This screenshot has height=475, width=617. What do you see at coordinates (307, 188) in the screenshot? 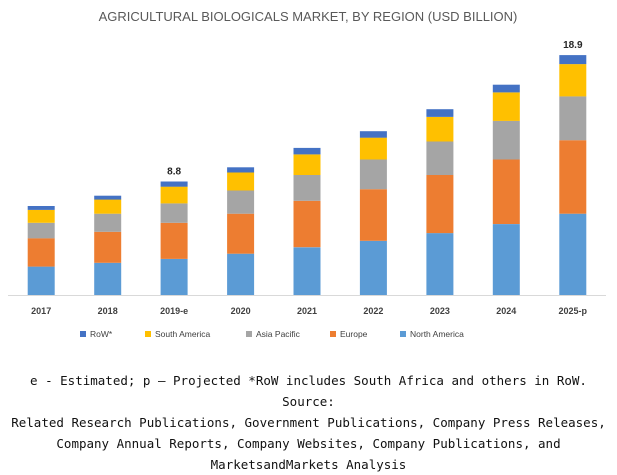
I see `bar-segment-asia-pacific-2021` at bounding box center [307, 188].